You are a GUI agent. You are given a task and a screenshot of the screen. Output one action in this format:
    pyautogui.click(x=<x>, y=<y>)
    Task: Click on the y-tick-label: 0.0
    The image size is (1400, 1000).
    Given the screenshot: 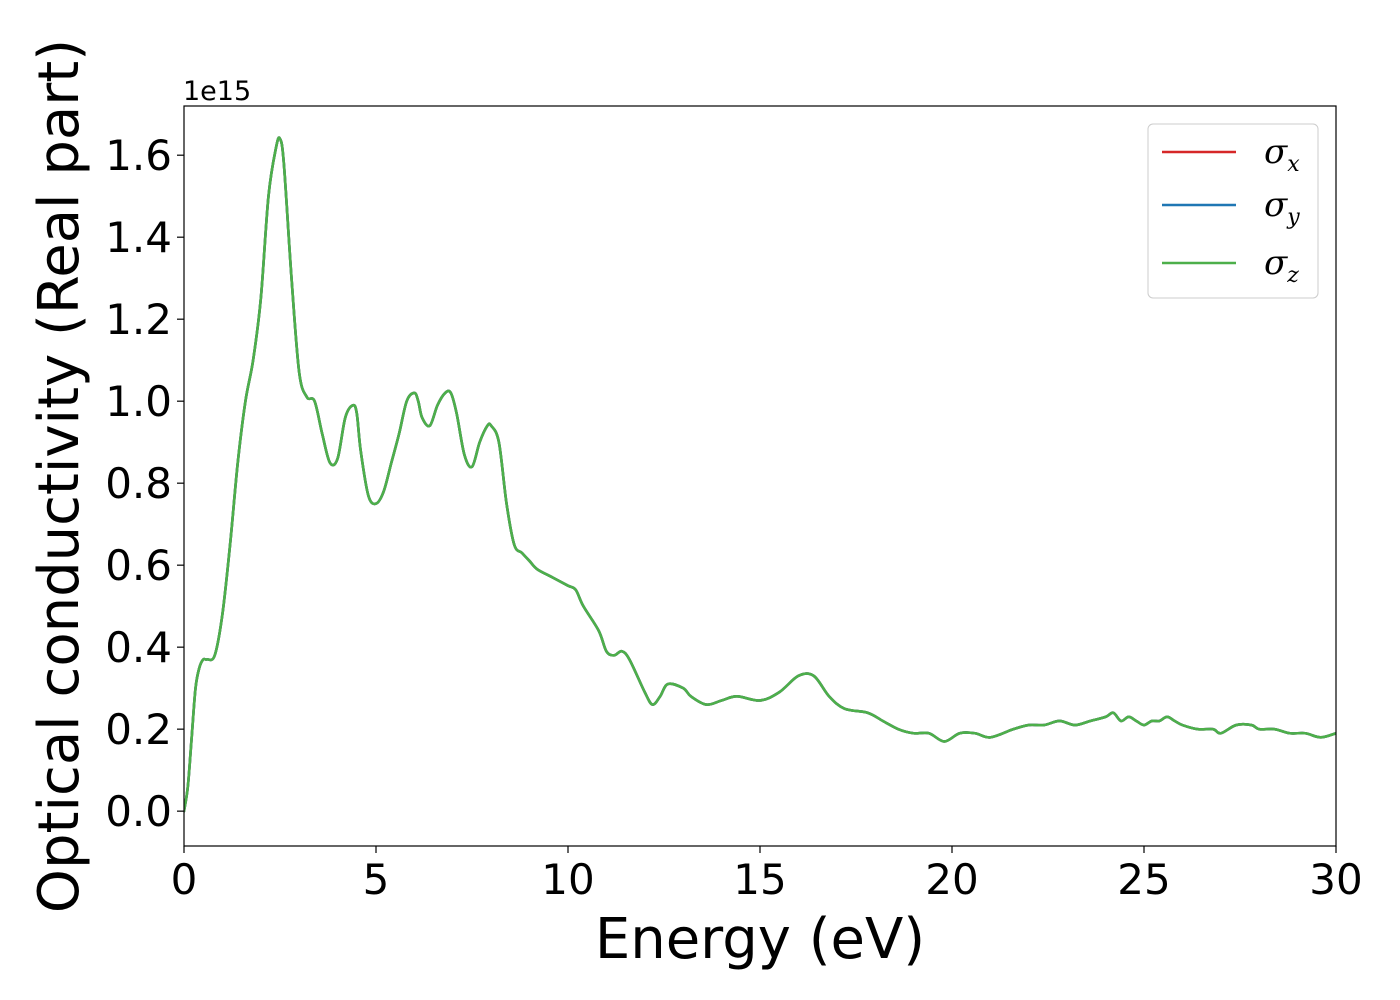 What is the action you would take?
    pyautogui.click(x=138, y=811)
    